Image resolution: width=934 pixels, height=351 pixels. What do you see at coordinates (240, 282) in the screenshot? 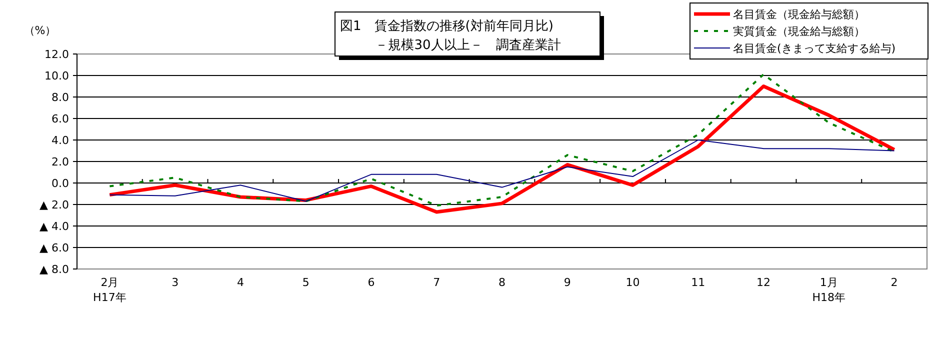
I see `x-tick-label: 4` at bounding box center [240, 282].